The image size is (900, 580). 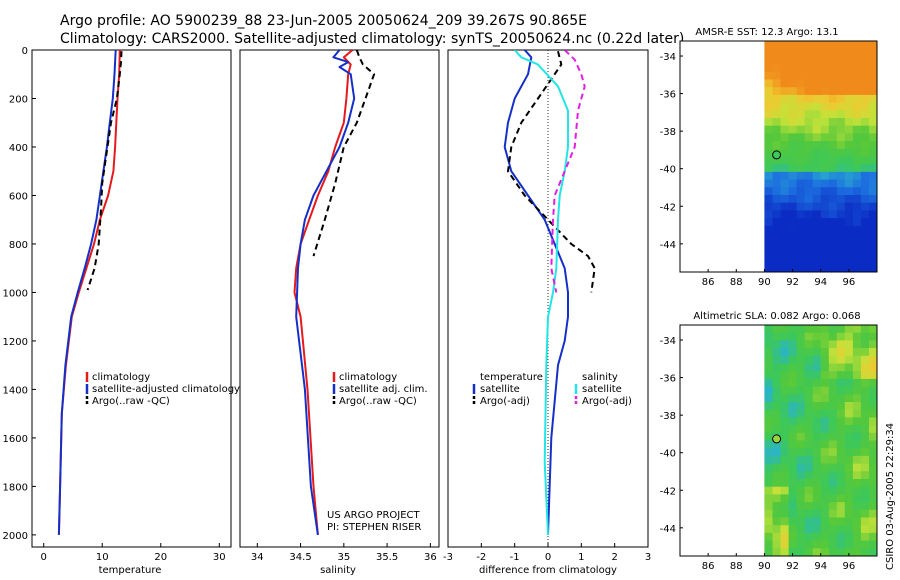 What do you see at coordinates (87, 292) in the screenshot?
I see `series-satellite-adjusted-climatology` at bounding box center [87, 292].